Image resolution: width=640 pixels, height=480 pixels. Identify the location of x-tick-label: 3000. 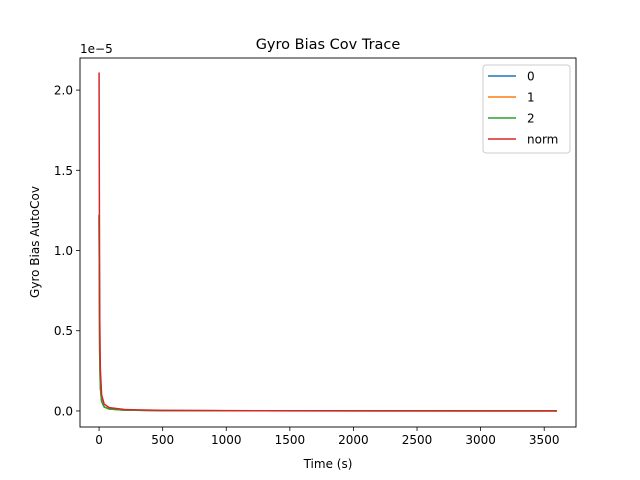
(480, 440).